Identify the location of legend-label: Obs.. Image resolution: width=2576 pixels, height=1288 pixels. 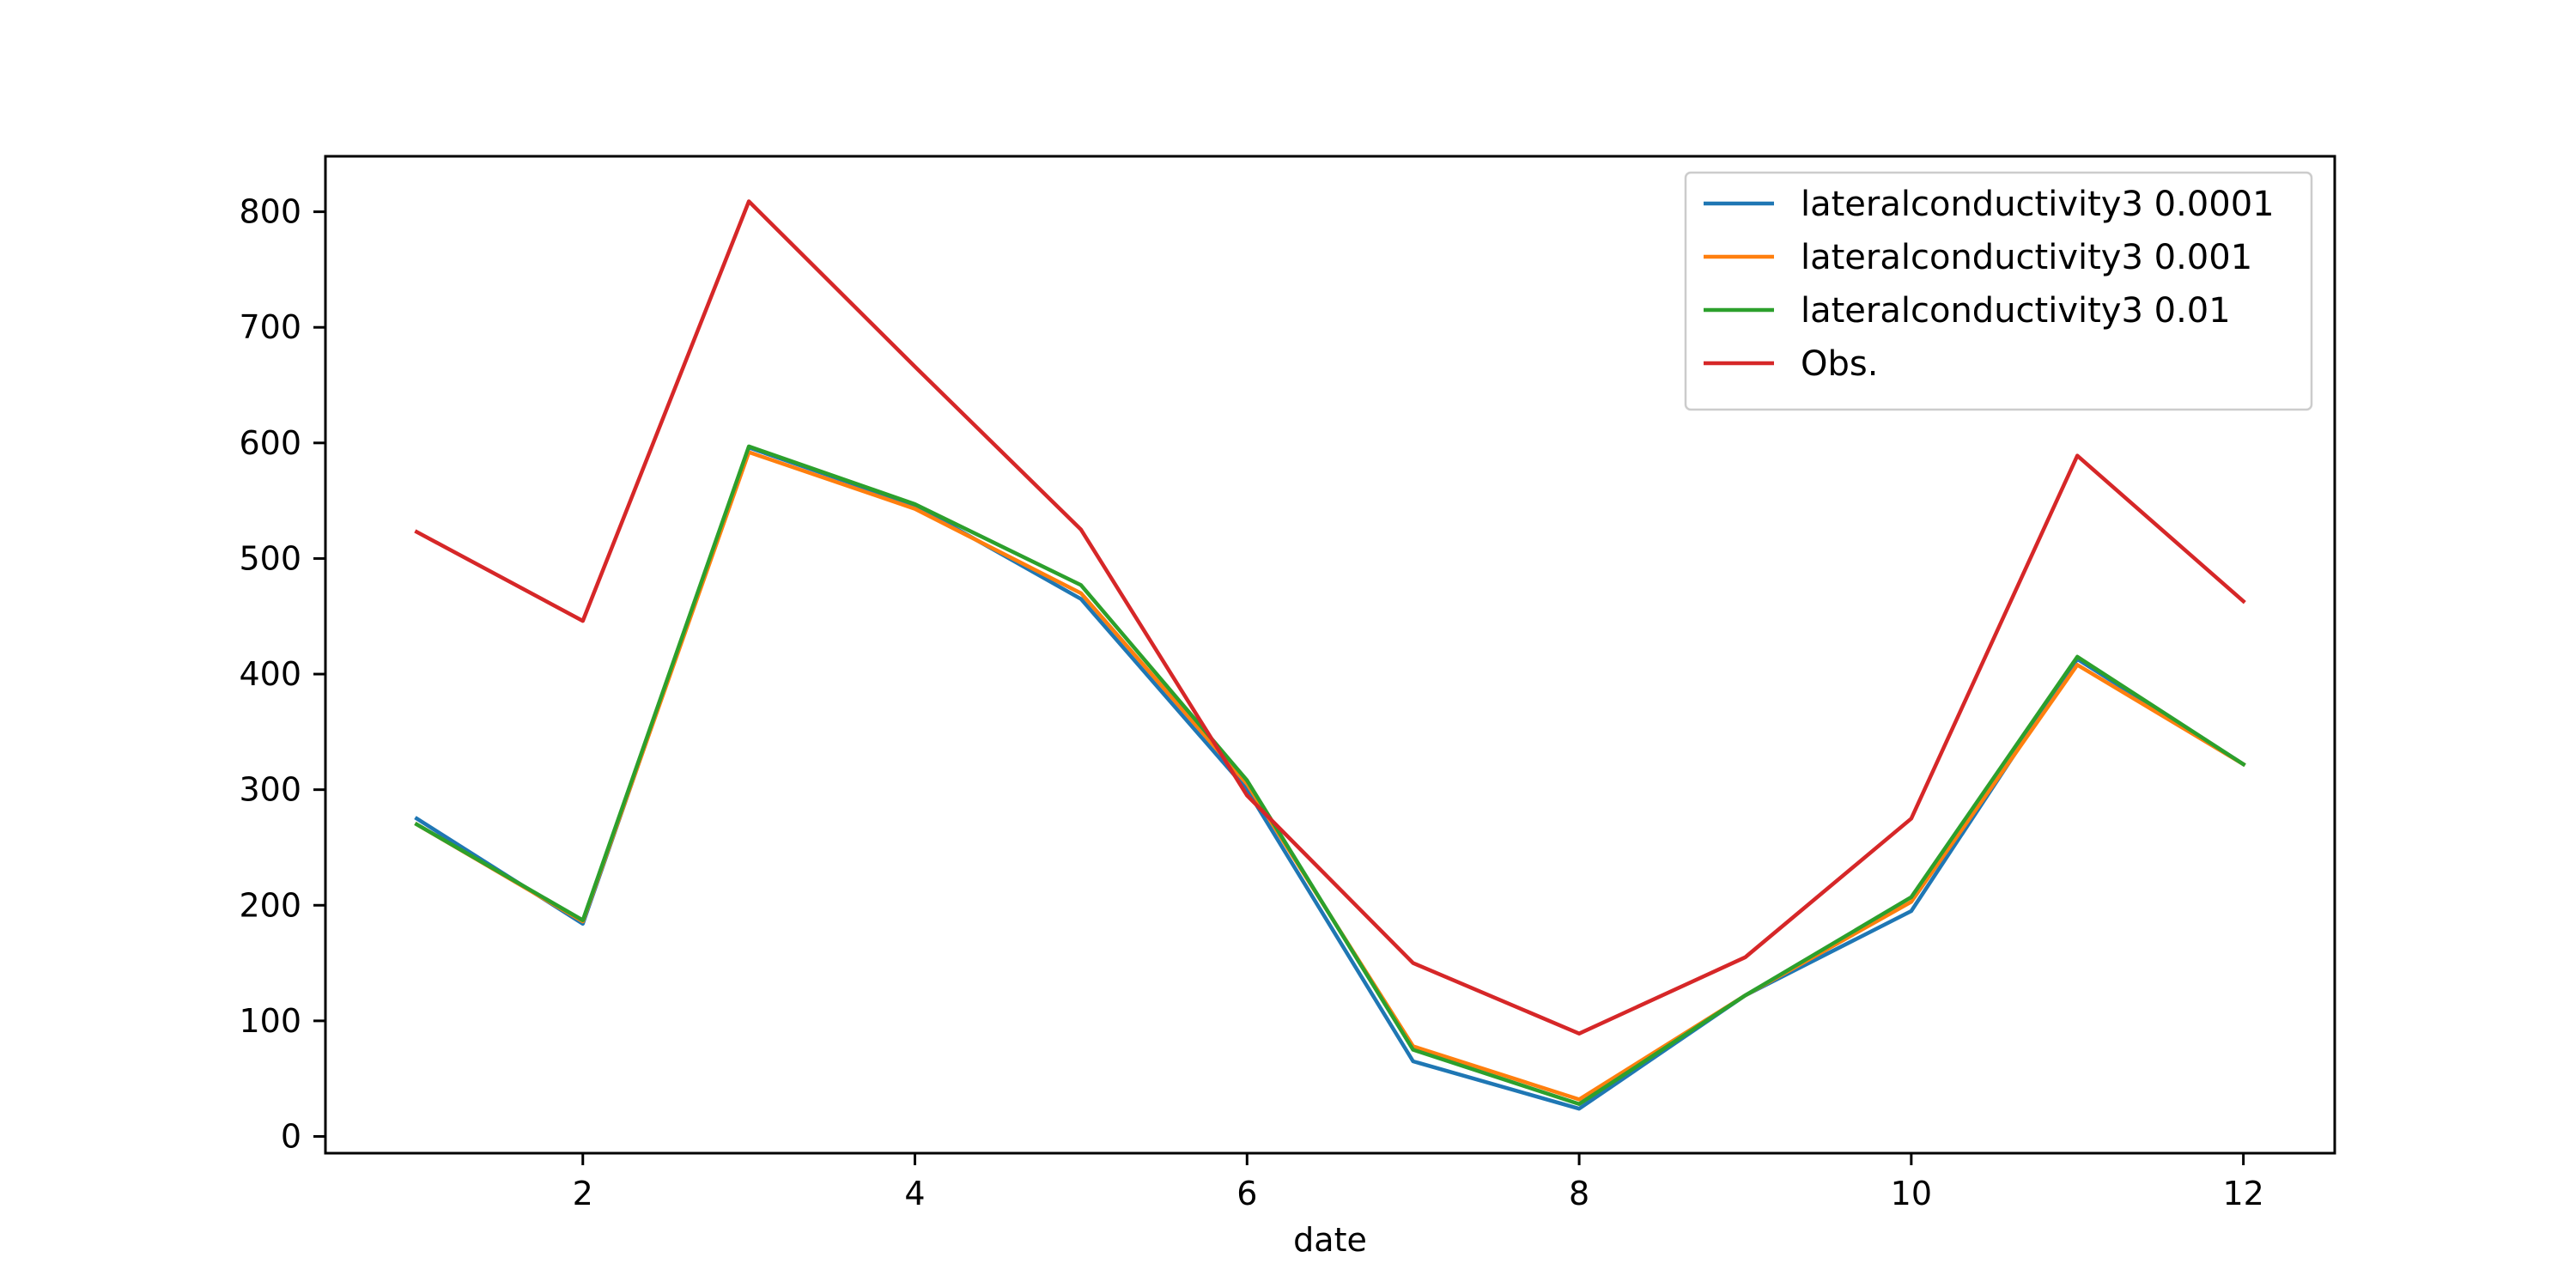
(1839, 364).